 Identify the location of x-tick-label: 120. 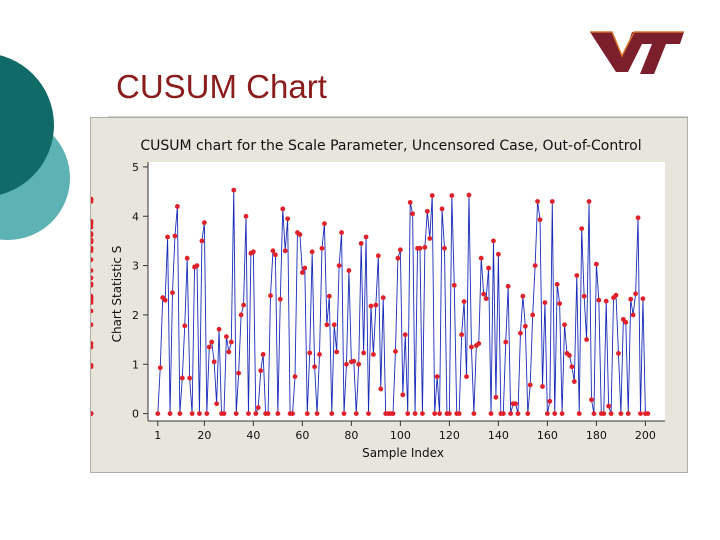
(449, 435).